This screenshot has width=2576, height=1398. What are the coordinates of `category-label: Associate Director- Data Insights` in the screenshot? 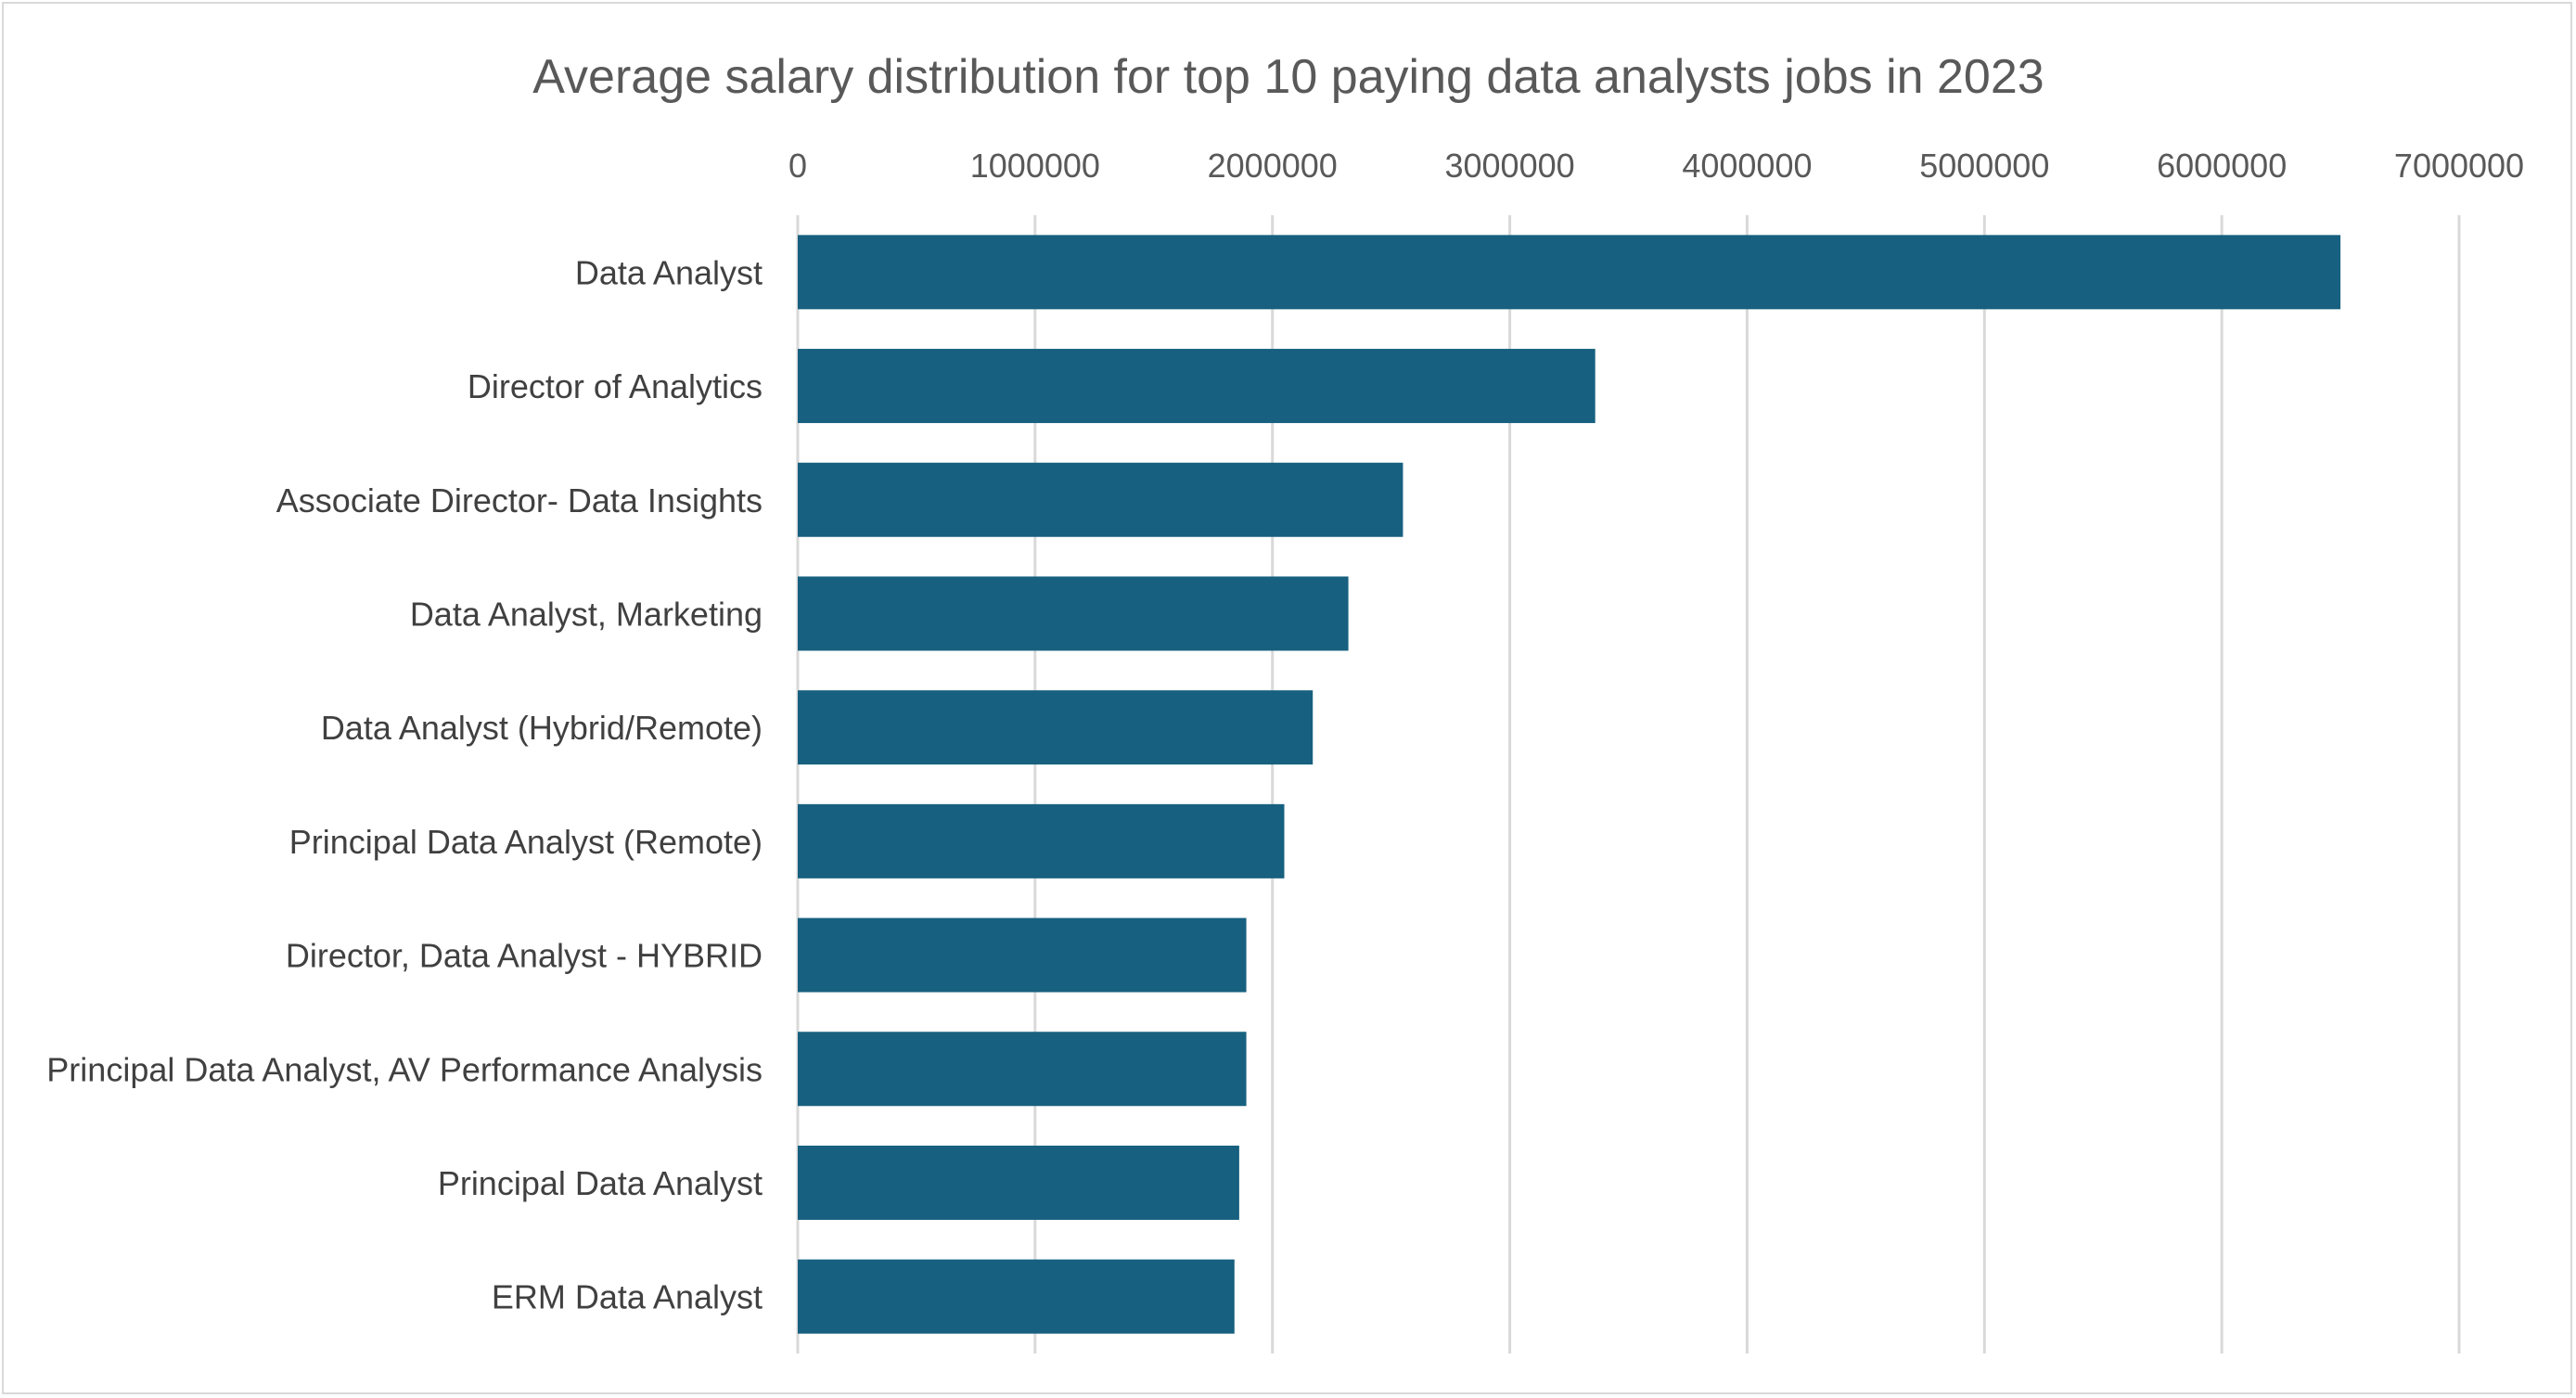 It's located at (519, 500).